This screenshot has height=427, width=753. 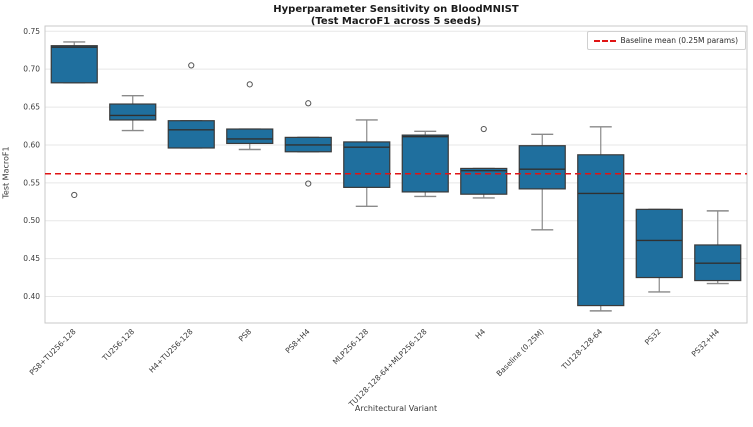 I want to click on x-tick-label: PS8+H4, so click(x=298, y=341).